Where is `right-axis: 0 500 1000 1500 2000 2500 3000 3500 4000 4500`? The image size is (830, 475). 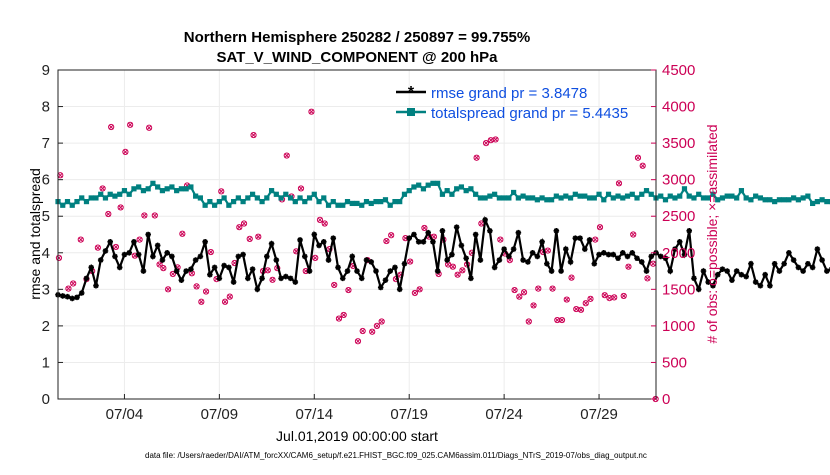 right-axis: 0 500 1000 1500 2000 2500 3000 3500 4000 4500 is located at coordinates (673, 235).